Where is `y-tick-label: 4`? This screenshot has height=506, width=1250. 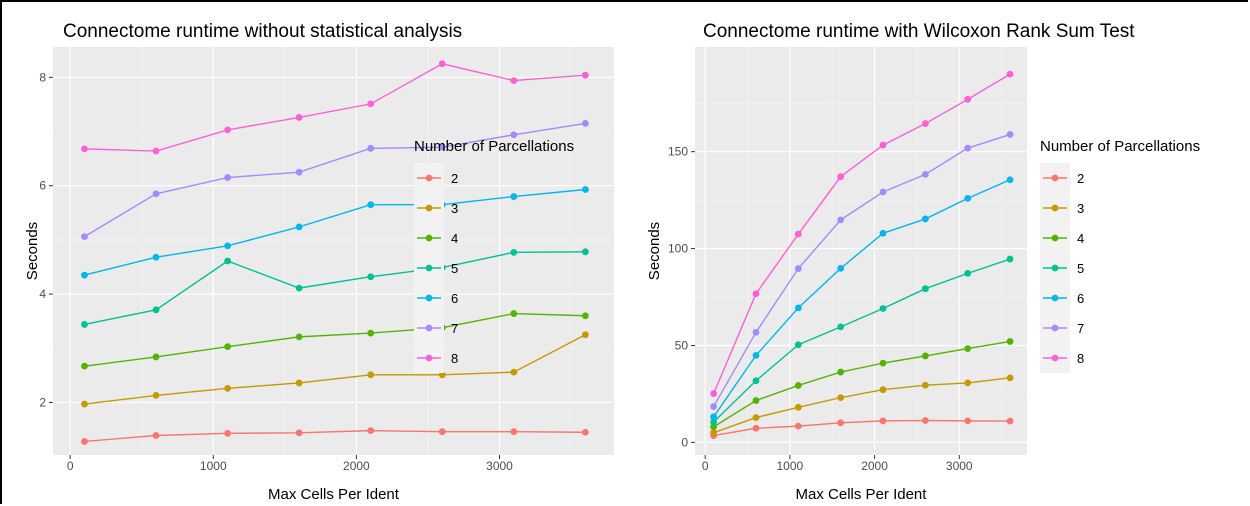 y-tick-label: 4 is located at coordinates (42, 294).